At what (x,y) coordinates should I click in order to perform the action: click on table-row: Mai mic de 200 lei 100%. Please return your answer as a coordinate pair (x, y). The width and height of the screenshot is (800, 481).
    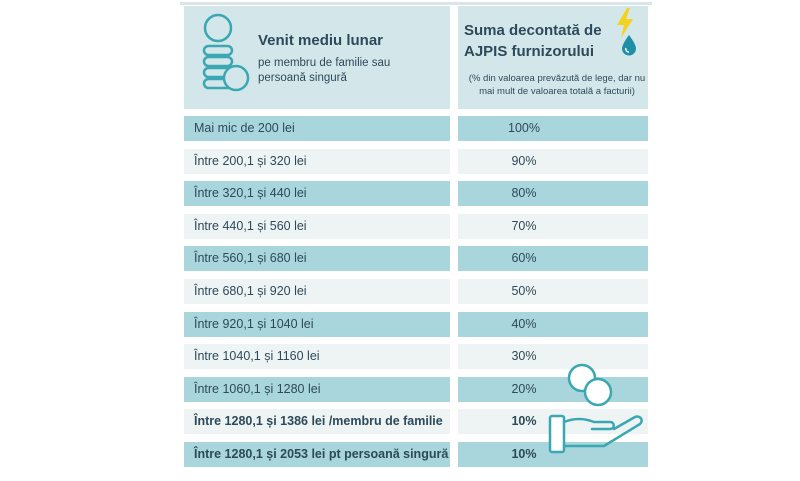
    Looking at the image, I should click on (416, 128).